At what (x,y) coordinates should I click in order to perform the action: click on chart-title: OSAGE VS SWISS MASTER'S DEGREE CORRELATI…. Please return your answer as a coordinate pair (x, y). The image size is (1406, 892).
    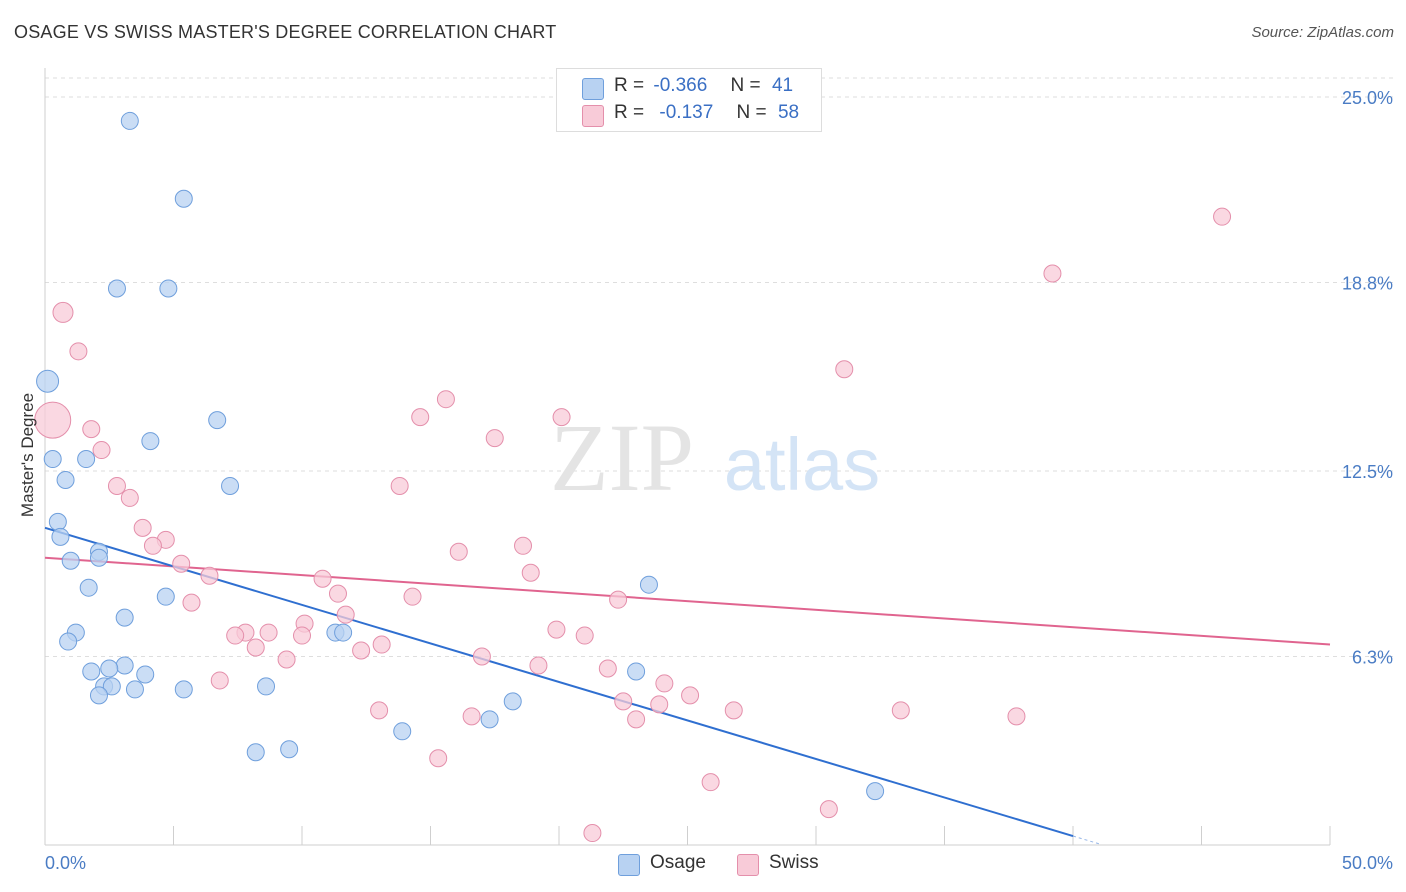
    Looking at the image, I should click on (285, 32).